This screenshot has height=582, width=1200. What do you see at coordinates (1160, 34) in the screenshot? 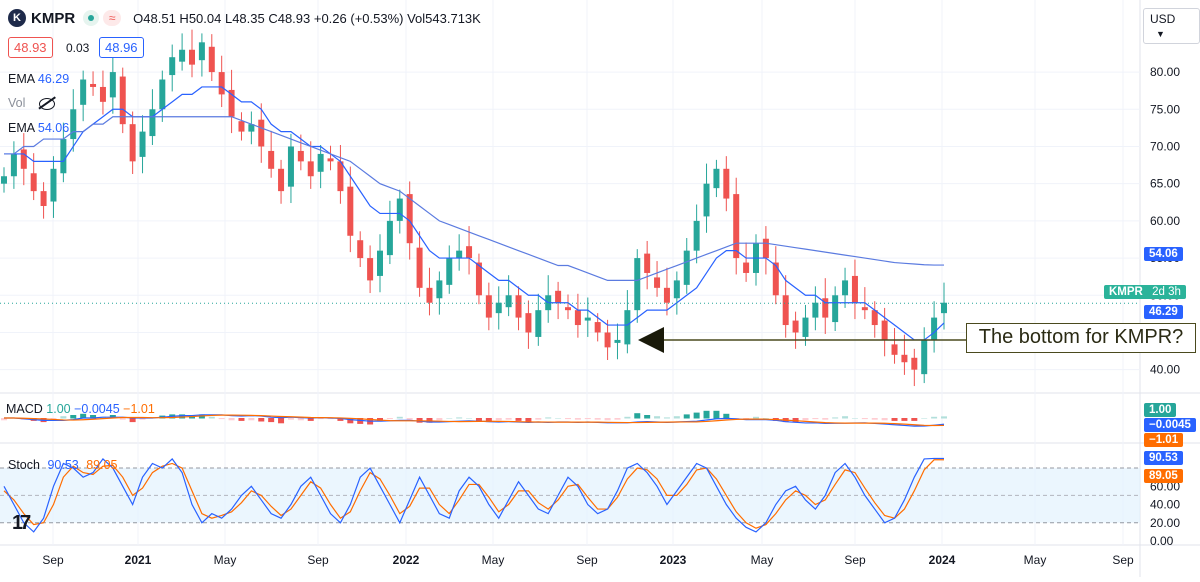
I see `chevron-down-icon: ▼` at bounding box center [1160, 34].